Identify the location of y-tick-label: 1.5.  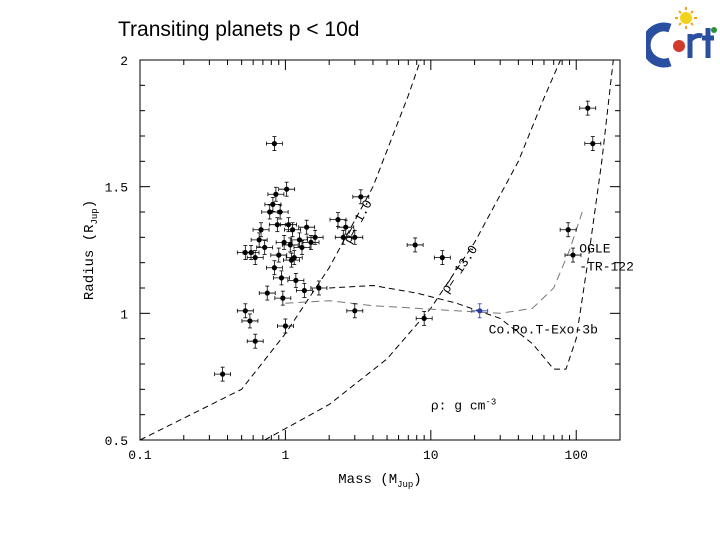
(116, 188).